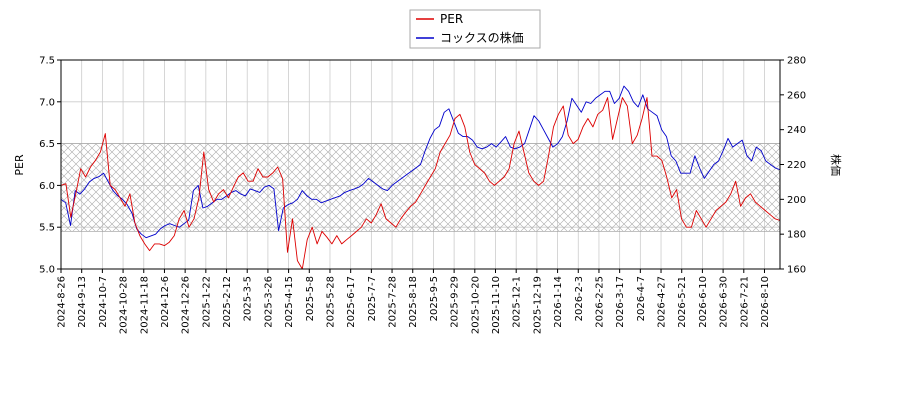 Image resolution: width=900 pixels, height=400 pixels. Describe the element at coordinates (47, 61) in the screenshot. I see `left-tick-label: 7.5` at that location.